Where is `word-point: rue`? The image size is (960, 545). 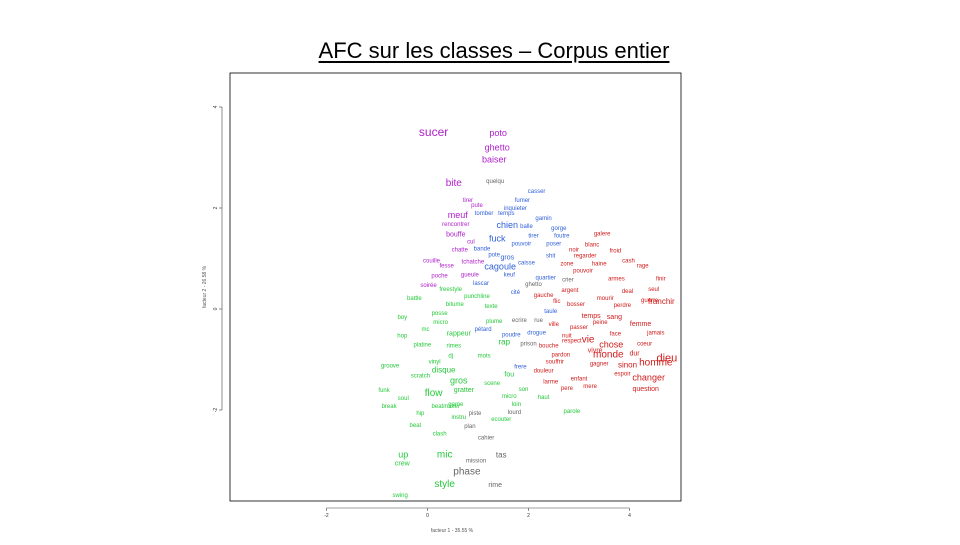
word-point: rue is located at coordinates (538, 321).